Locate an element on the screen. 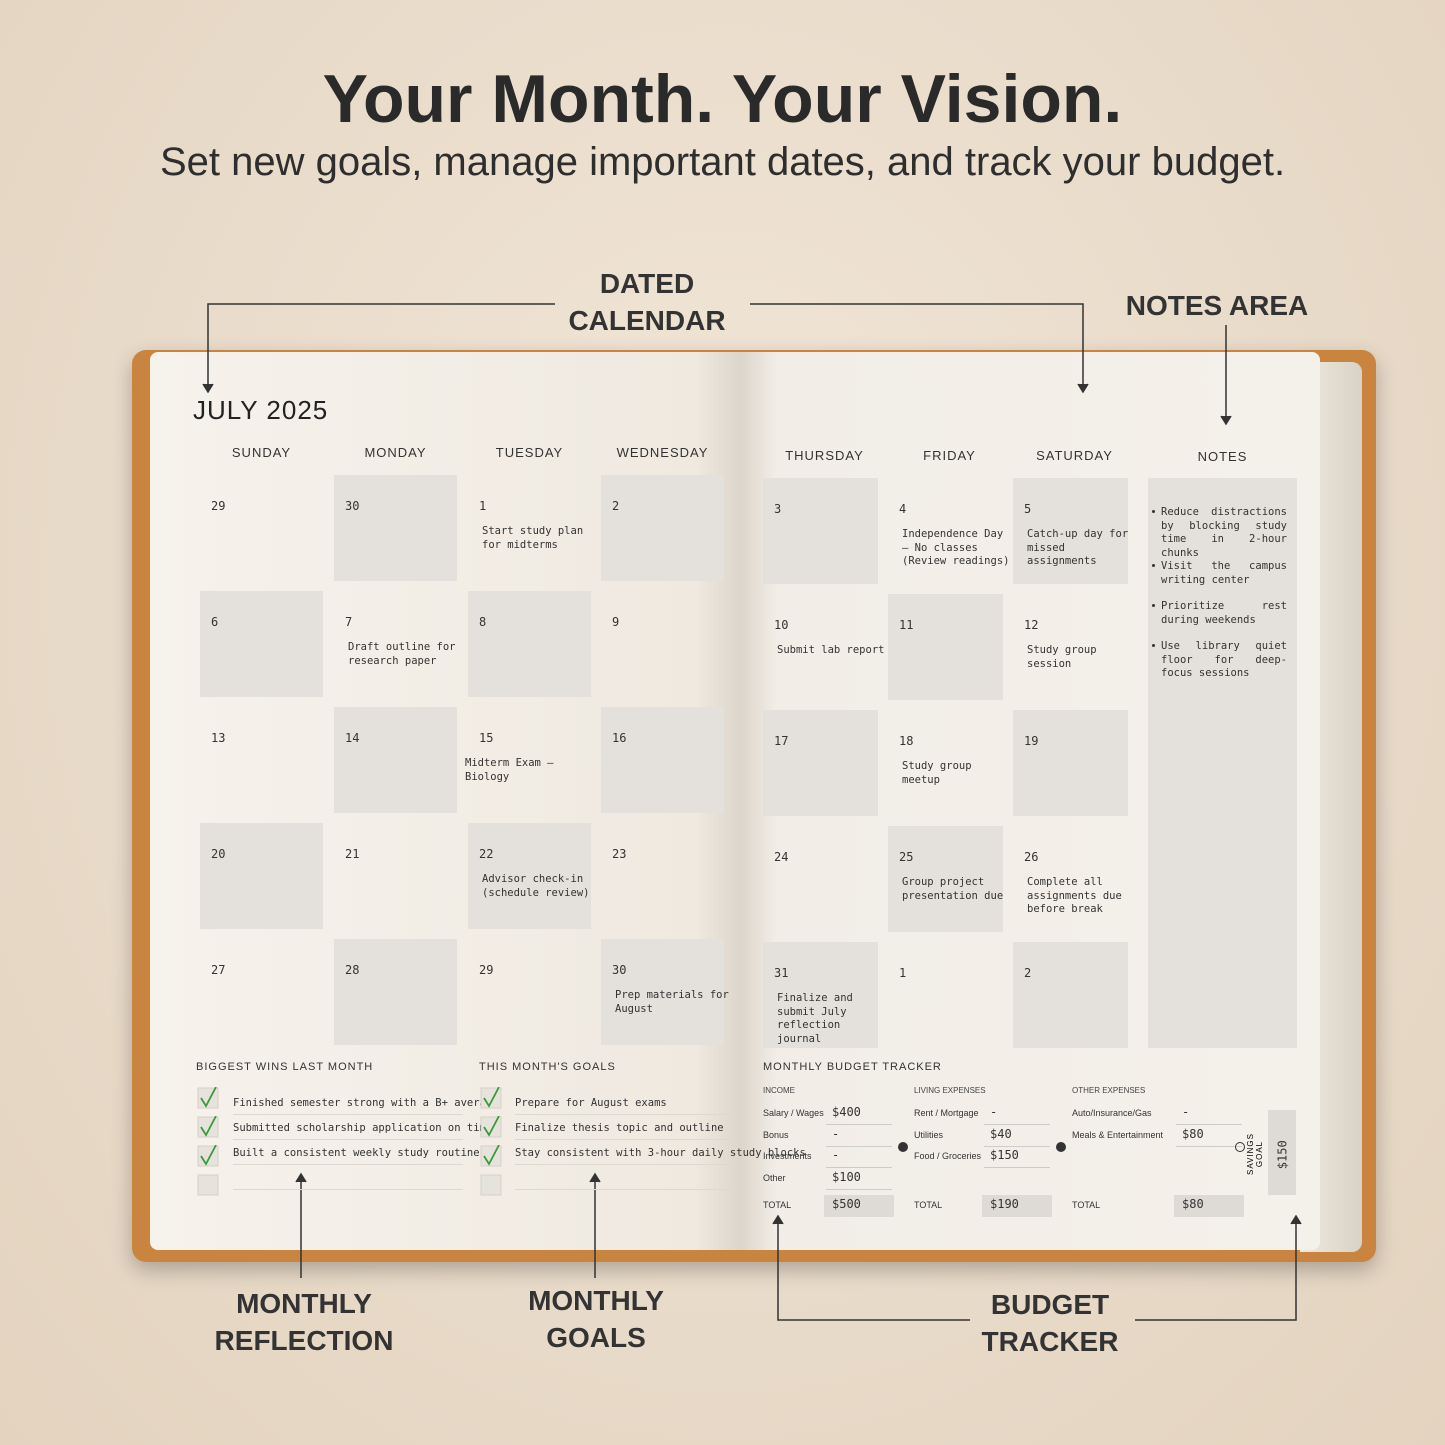 The height and width of the screenshot is (1445, 1445). date-number: 8 is located at coordinates (483, 622).